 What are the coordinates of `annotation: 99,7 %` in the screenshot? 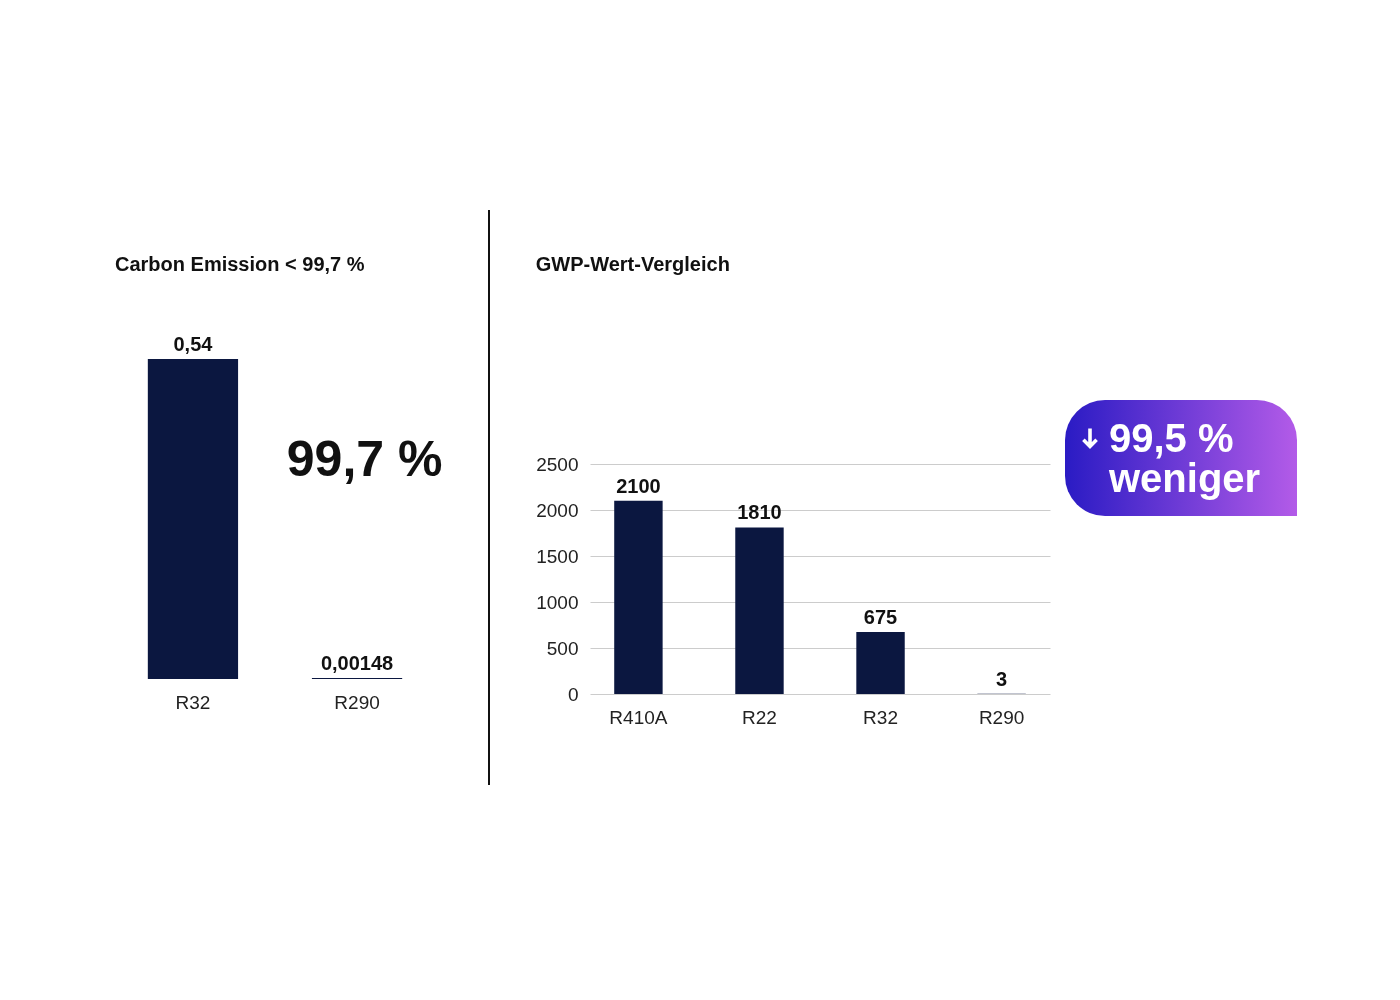 It's located at (364, 459).